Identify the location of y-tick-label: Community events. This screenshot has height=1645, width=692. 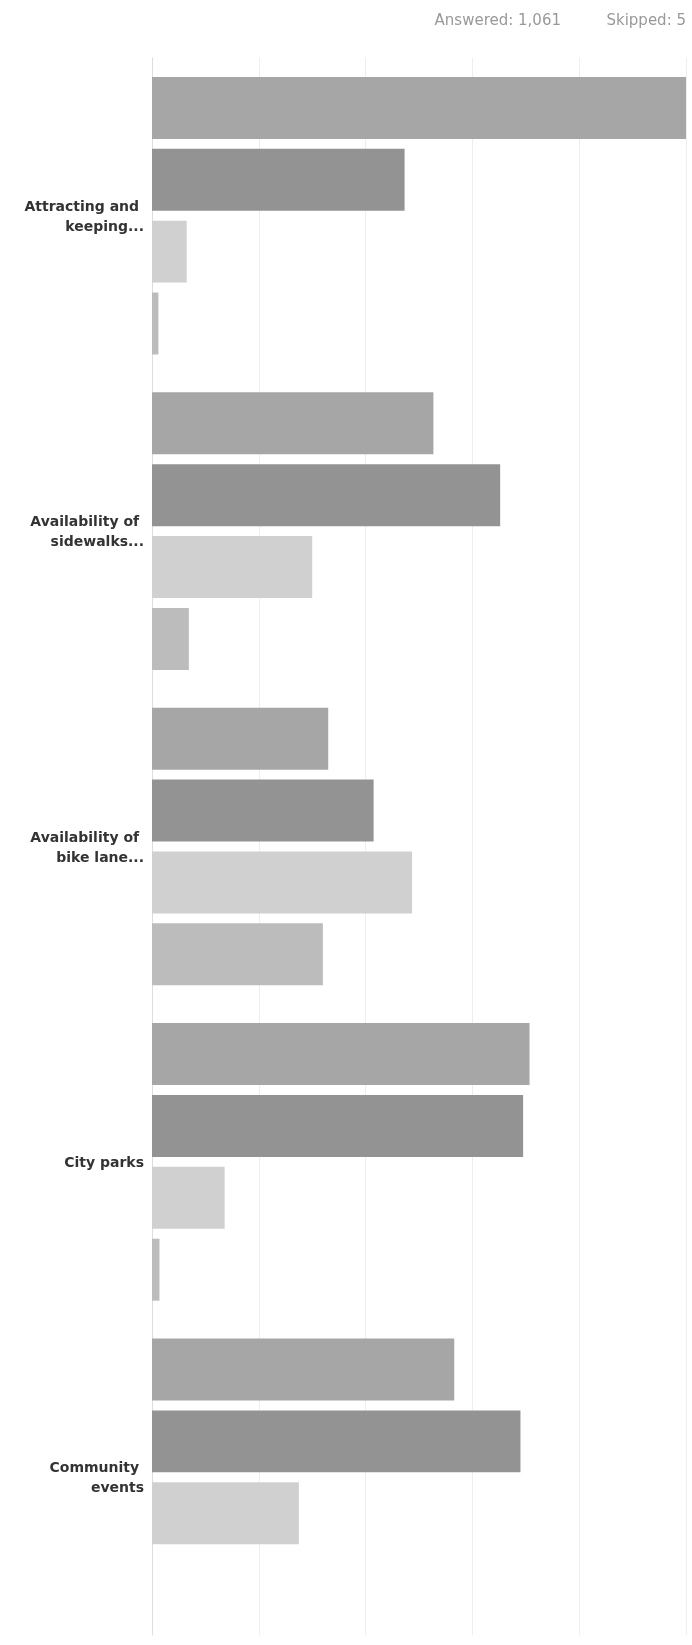
(96, 1477).